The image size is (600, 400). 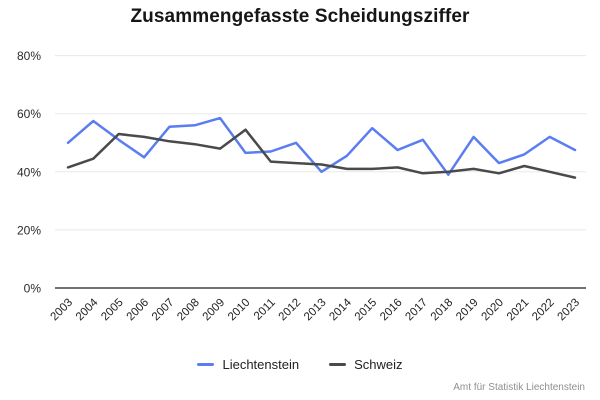 I want to click on y-tick-label: 60%, so click(x=29, y=114).